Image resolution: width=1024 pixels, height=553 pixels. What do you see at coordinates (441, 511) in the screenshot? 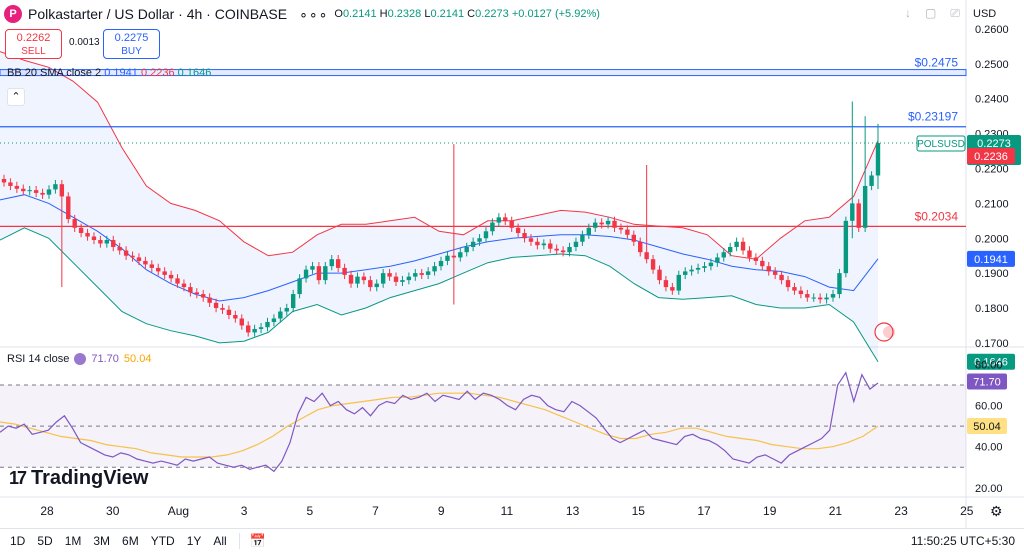
I see `time-tick-label: 9` at bounding box center [441, 511].